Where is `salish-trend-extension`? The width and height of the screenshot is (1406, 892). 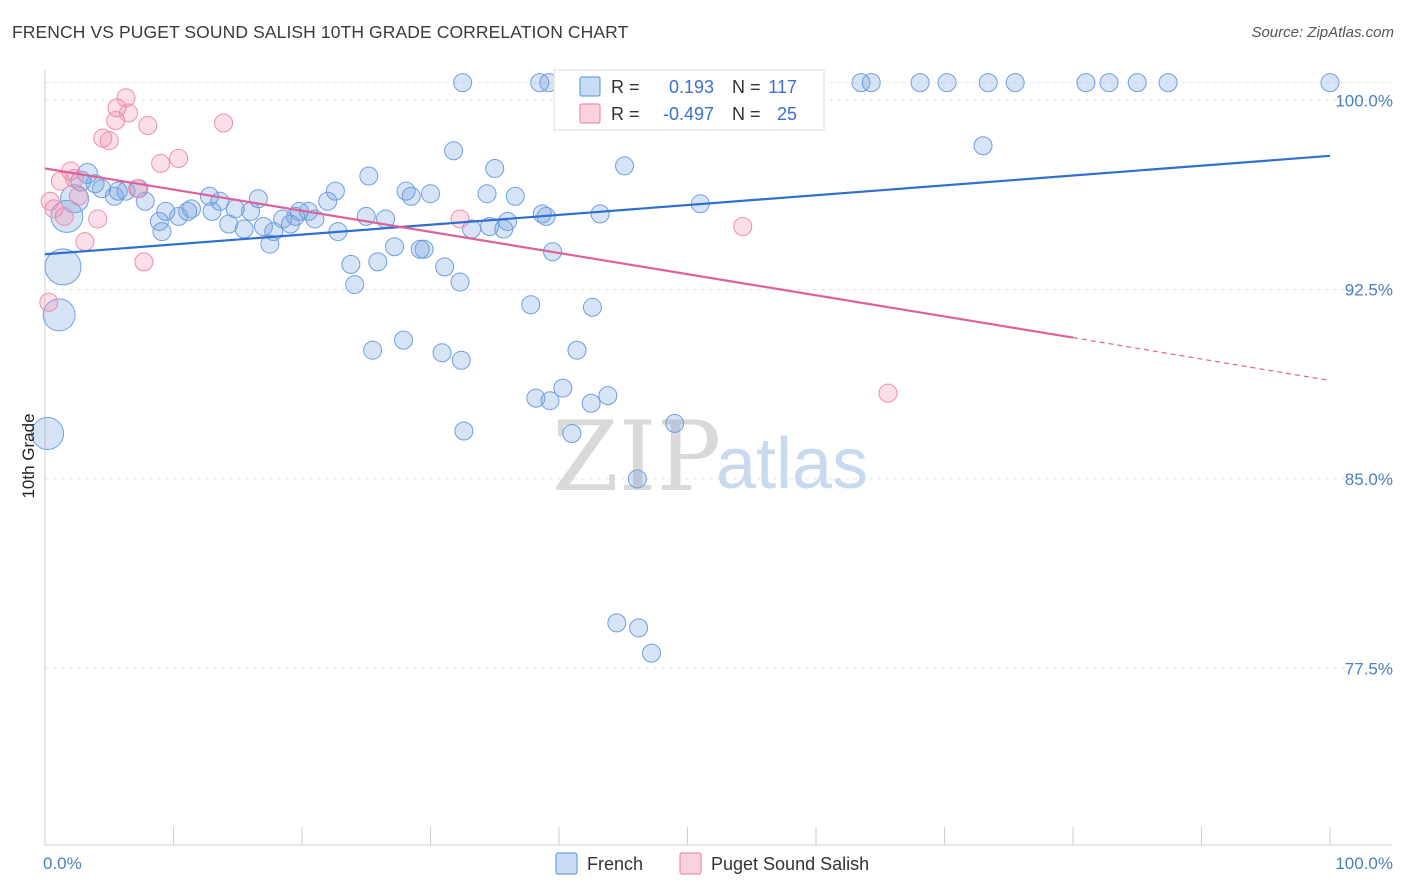 salish-trend-extension is located at coordinates (1201, 359).